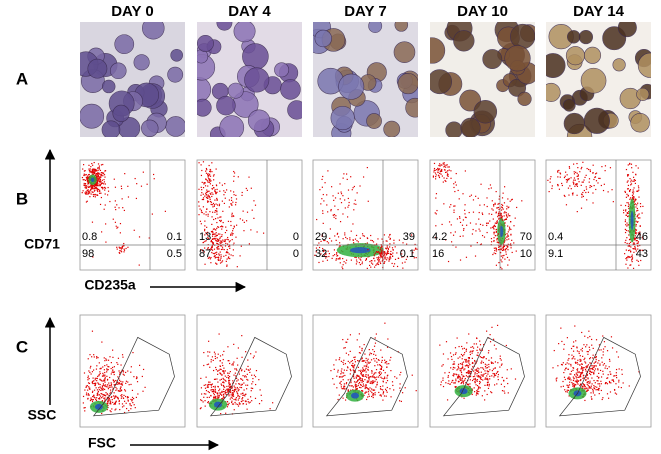 The width and height of the screenshot is (661, 454). Describe the element at coordinates (464, 41) in the screenshot. I see `cell` at that location.